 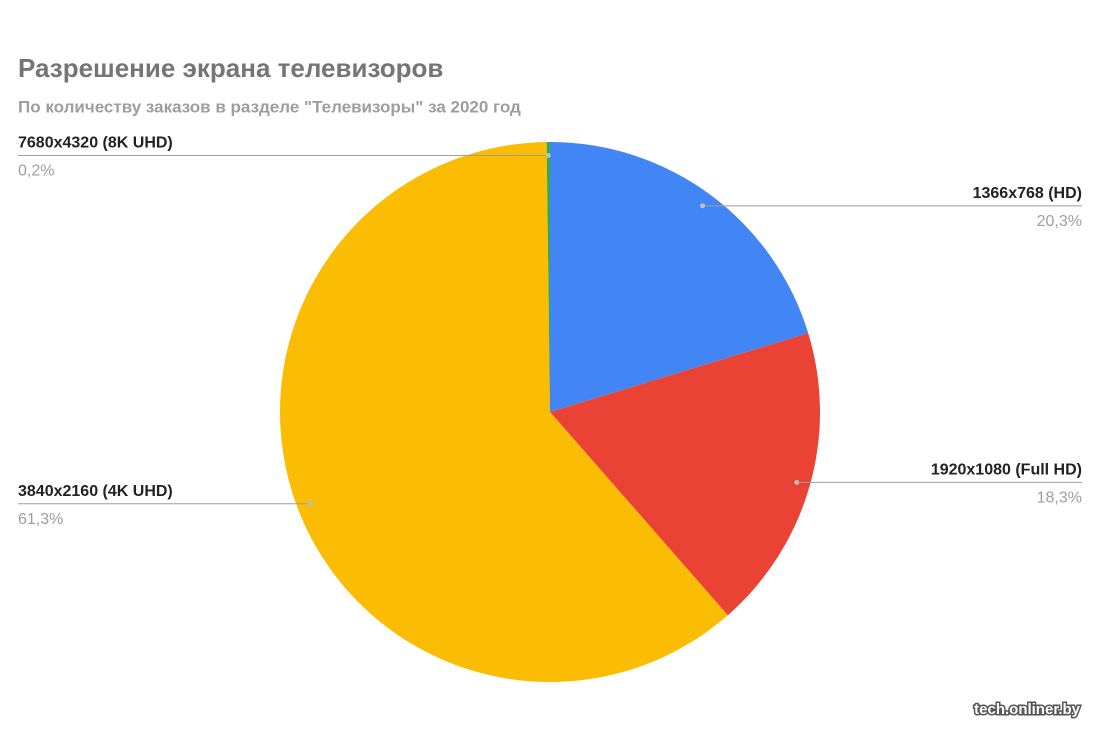 What do you see at coordinates (1059, 498) in the screenshot?
I see `slice-value-label: 18,3%` at bounding box center [1059, 498].